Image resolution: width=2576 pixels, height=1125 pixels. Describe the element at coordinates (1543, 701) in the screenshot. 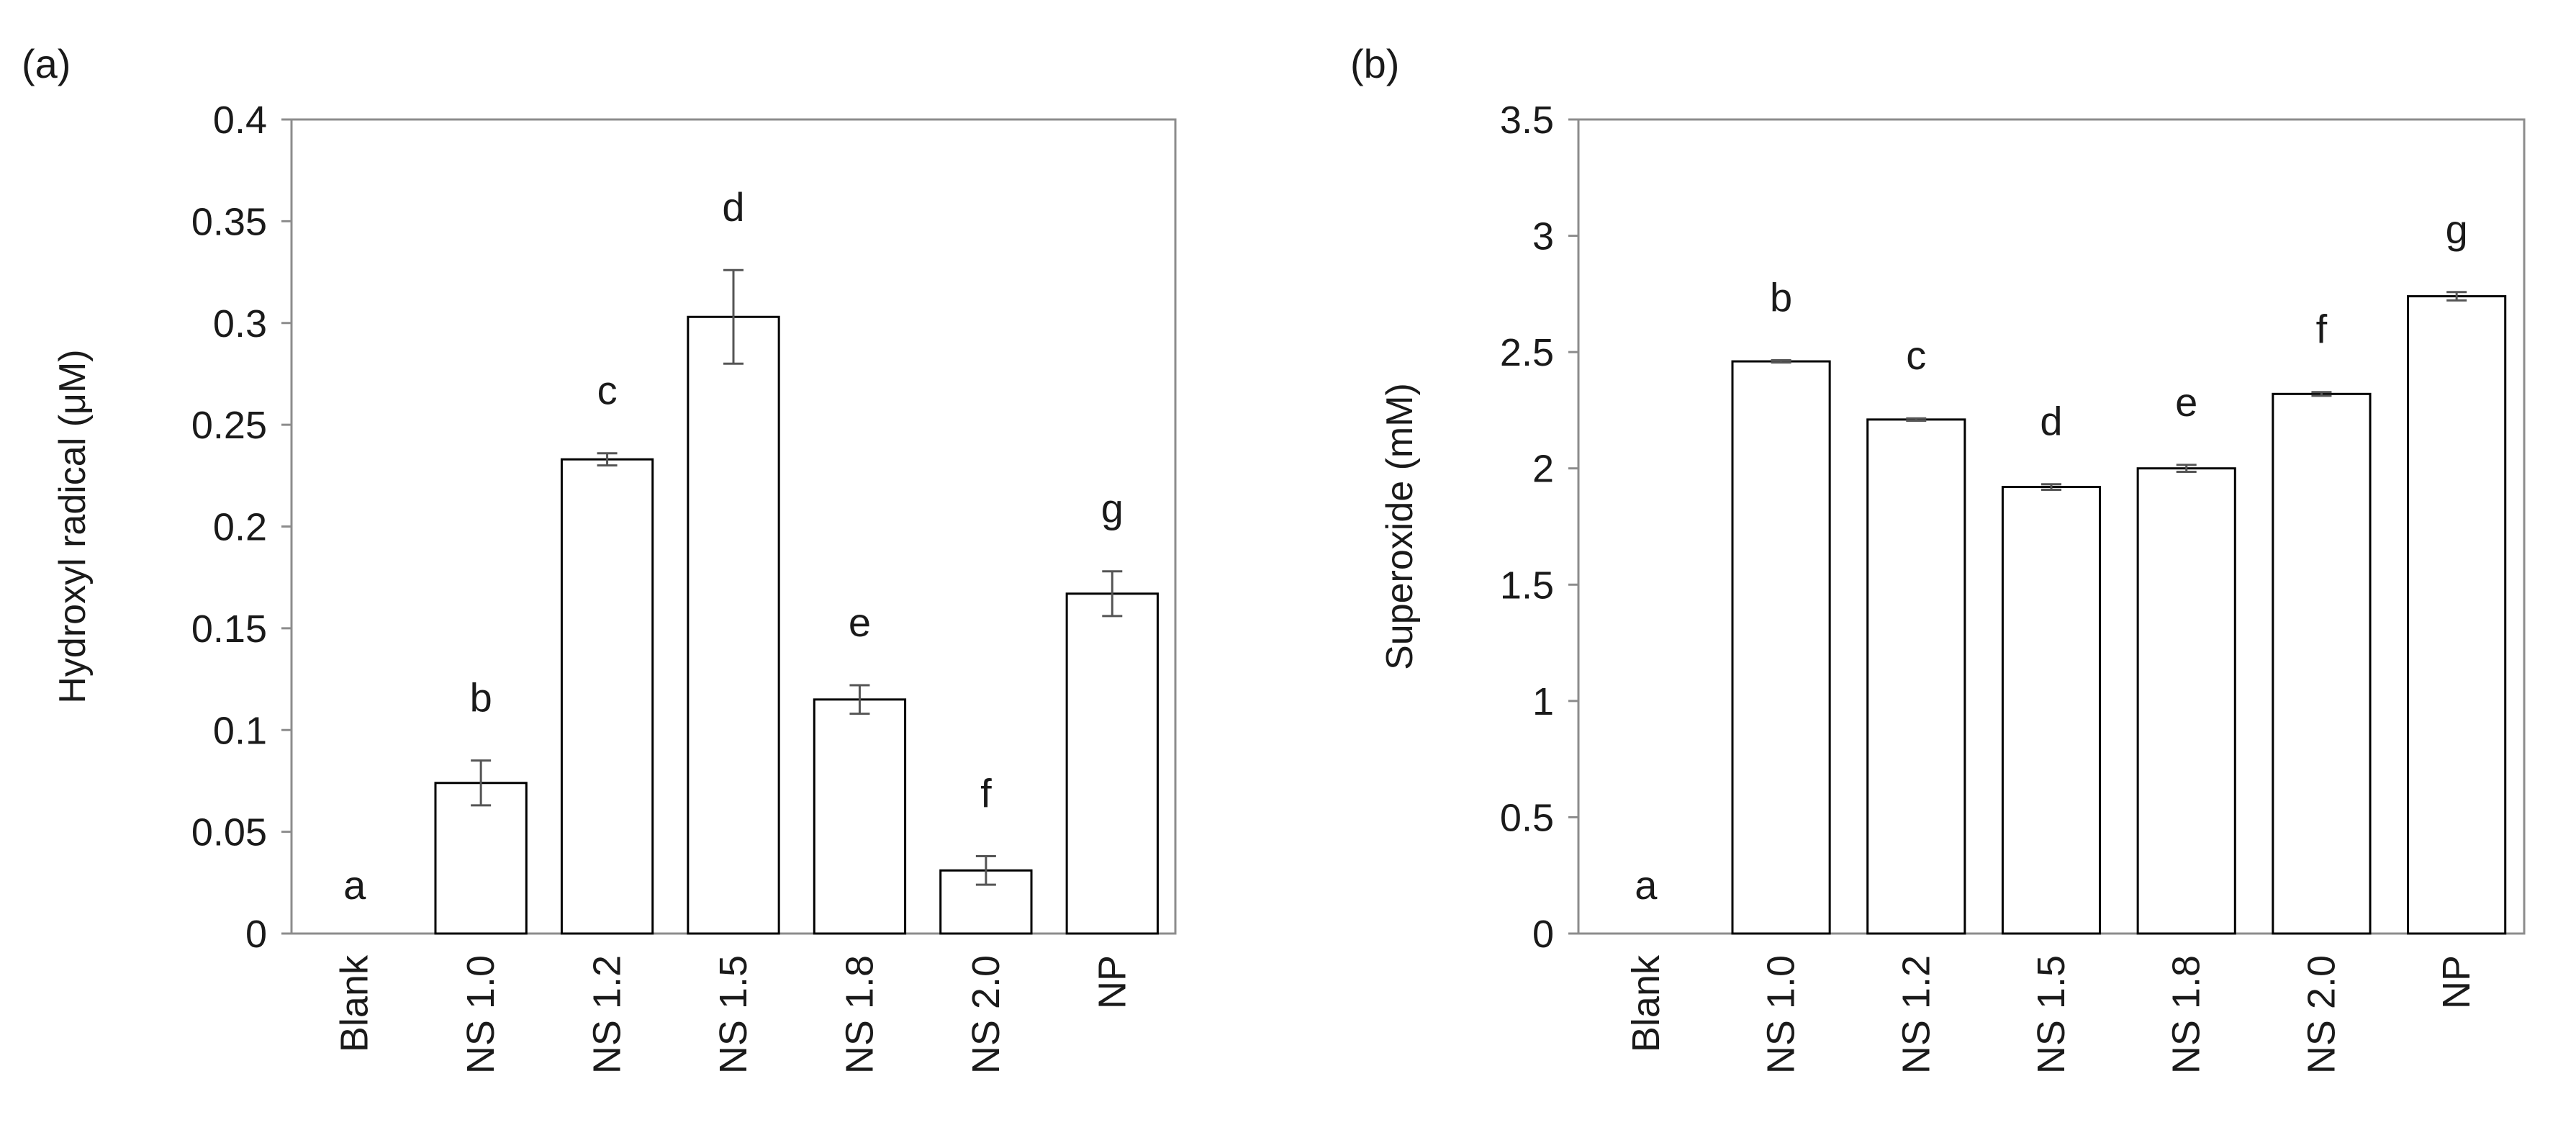

I see `y-tick-label: 1` at that location.